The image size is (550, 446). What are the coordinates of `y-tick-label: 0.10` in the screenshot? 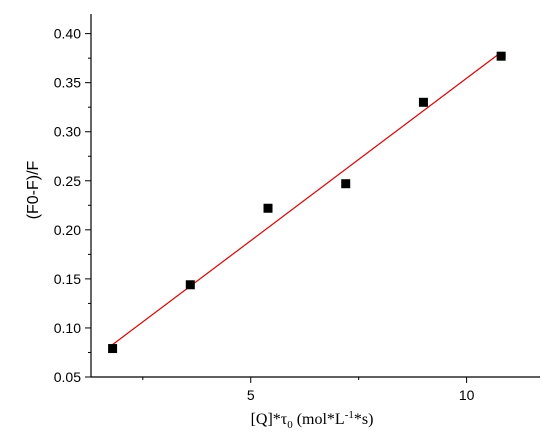 It's located at (67, 328).